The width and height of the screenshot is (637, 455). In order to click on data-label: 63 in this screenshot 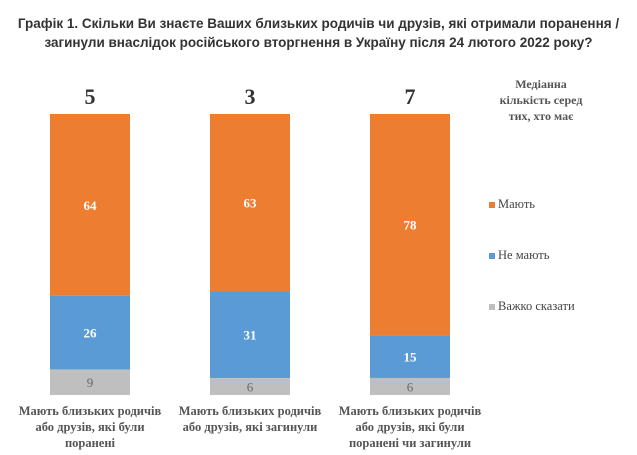, I will do `click(251, 203)`.